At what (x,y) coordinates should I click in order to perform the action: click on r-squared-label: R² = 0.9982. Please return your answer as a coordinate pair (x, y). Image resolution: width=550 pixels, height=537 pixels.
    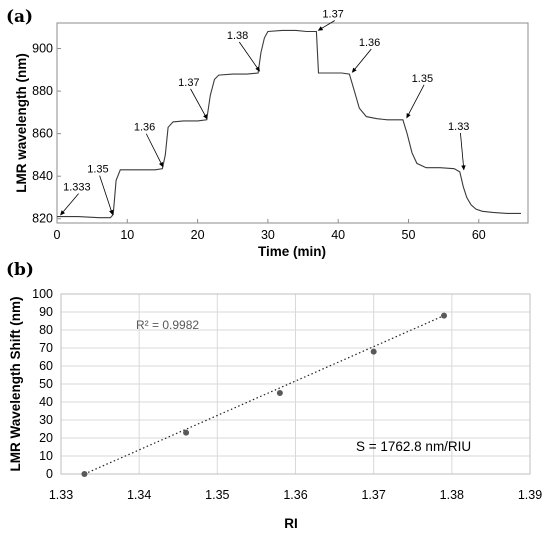
    Looking at the image, I should click on (167, 325).